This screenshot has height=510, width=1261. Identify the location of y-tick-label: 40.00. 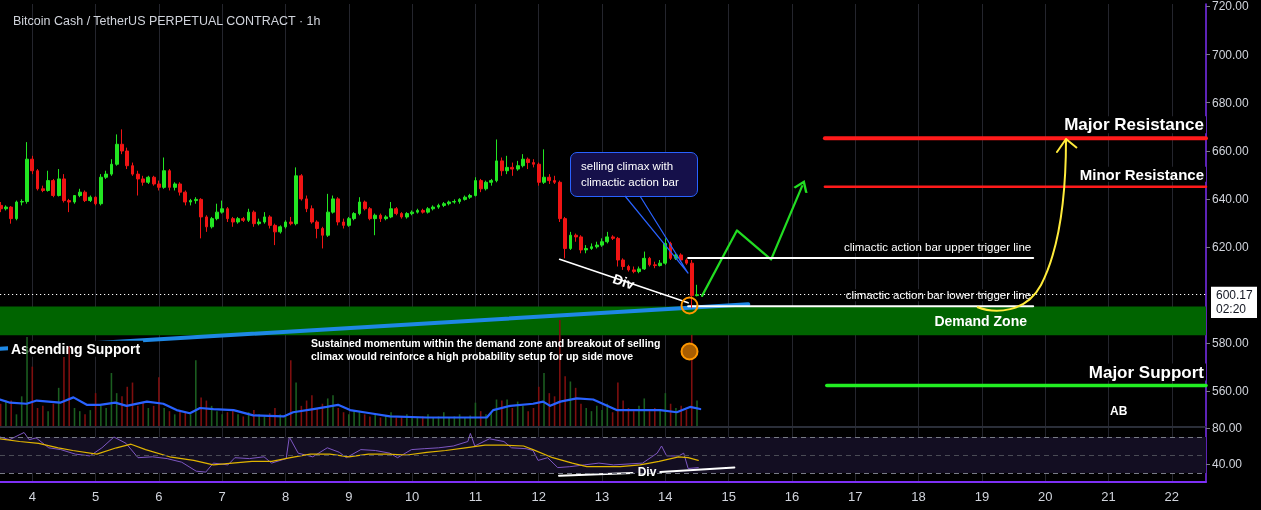
(1227, 464).